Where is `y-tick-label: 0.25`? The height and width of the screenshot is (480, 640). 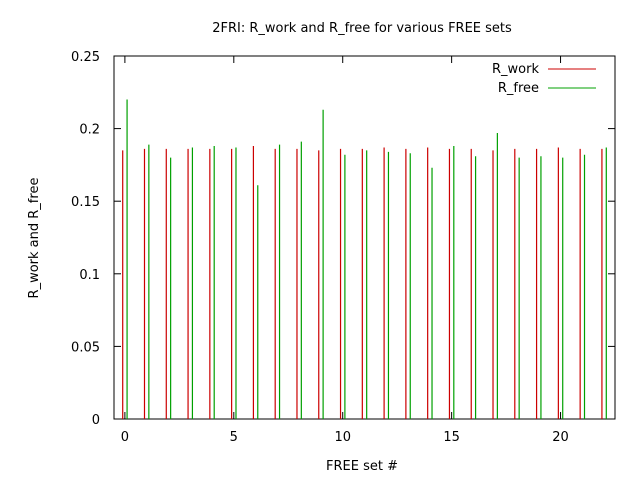 y-tick-label: 0.25 is located at coordinates (85, 57).